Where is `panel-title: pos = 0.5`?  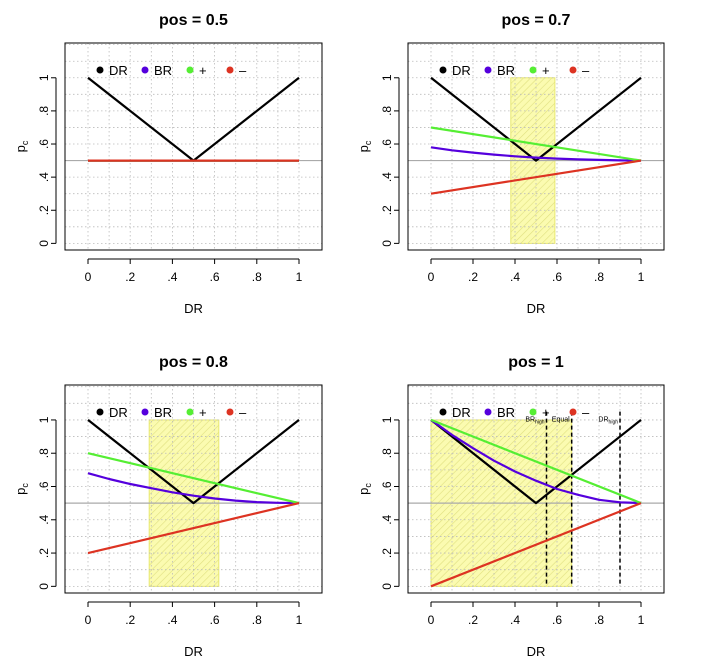
panel-title: pos = 0.5 is located at coordinates (193, 20).